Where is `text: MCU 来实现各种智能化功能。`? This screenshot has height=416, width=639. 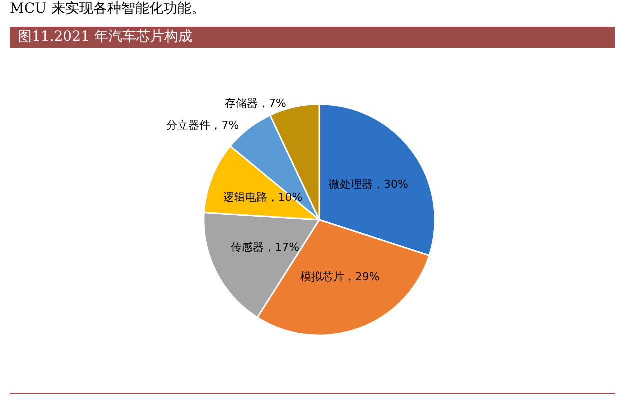
text: MCU 来实现各种智能化功能。 is located at coordinates (108, 9).